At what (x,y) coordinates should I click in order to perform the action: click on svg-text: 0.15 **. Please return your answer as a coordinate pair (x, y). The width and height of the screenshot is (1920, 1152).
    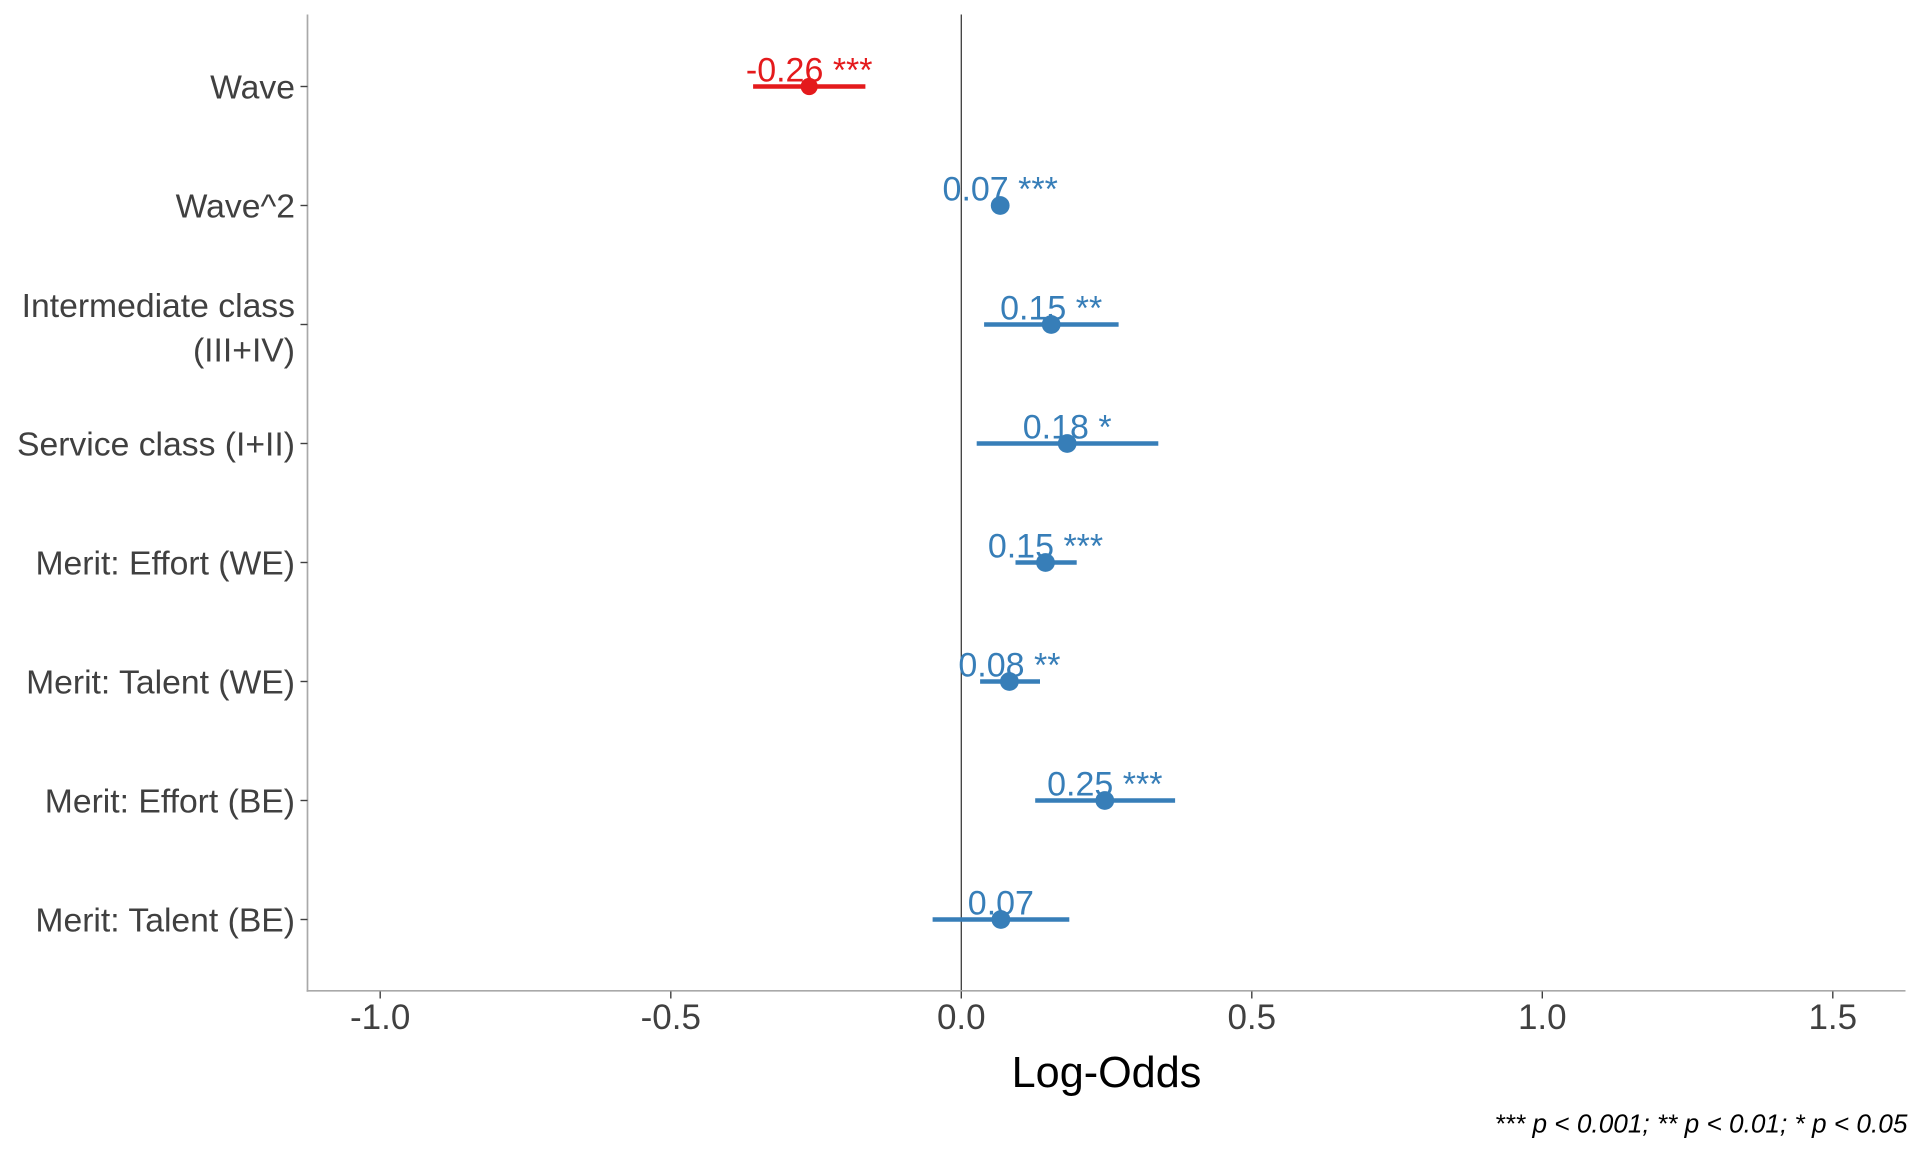
    Looking at the image, I should click on (1051, 309).